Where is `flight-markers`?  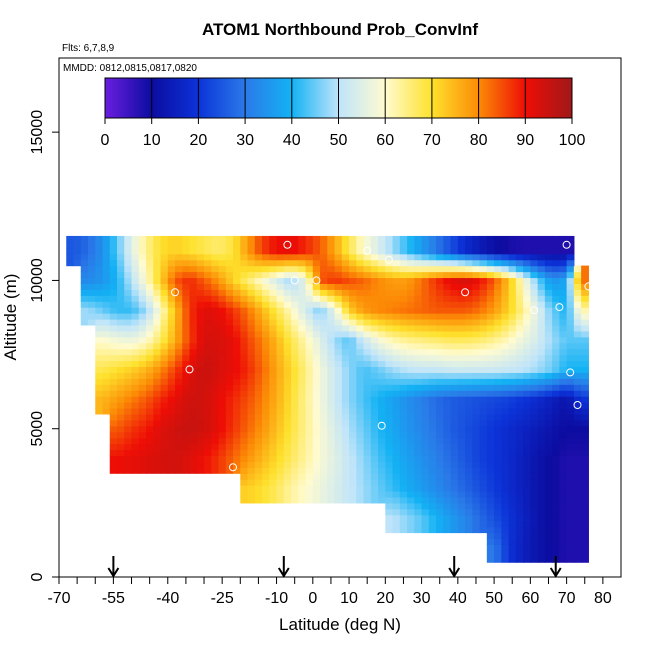 flight-markers is located at coordinates (334, 567).